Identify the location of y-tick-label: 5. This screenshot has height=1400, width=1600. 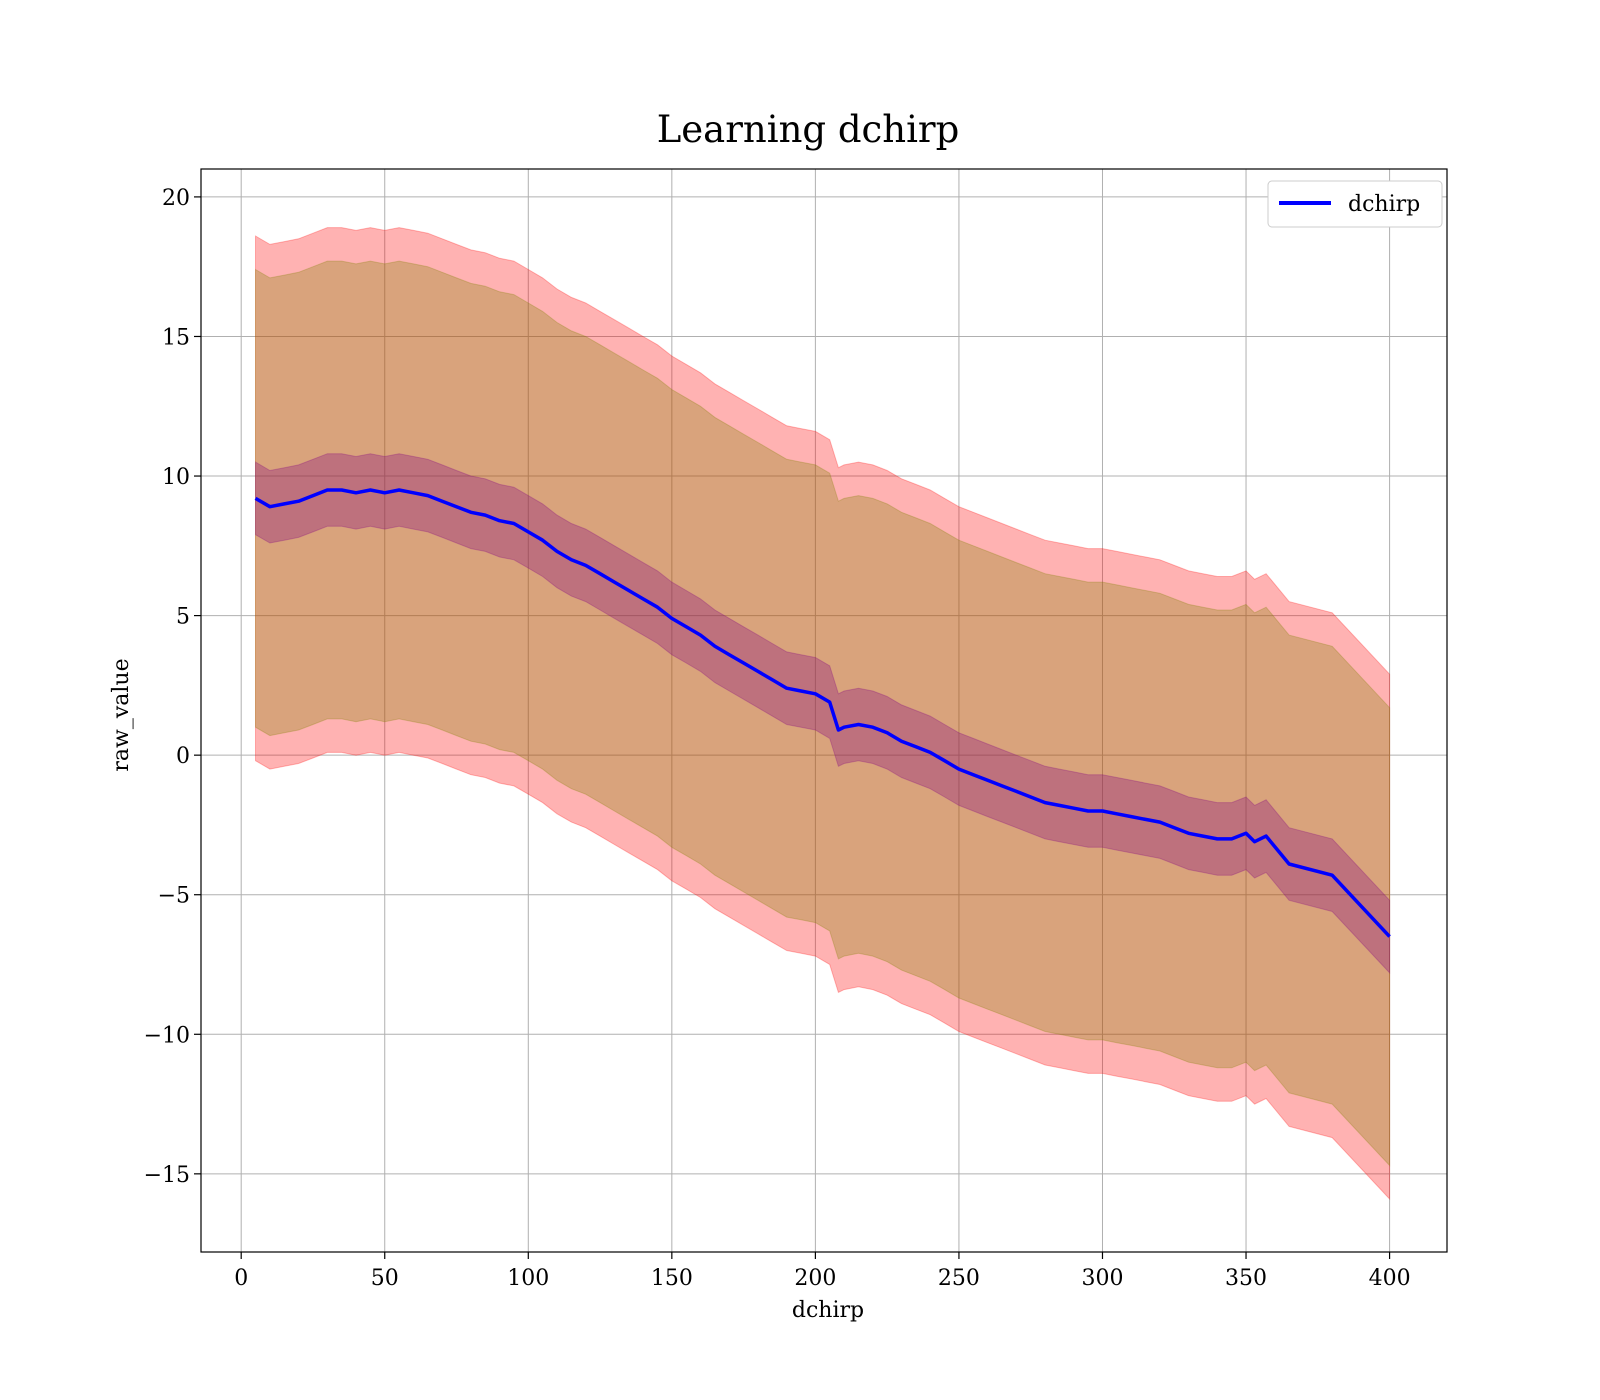
(183, 617).